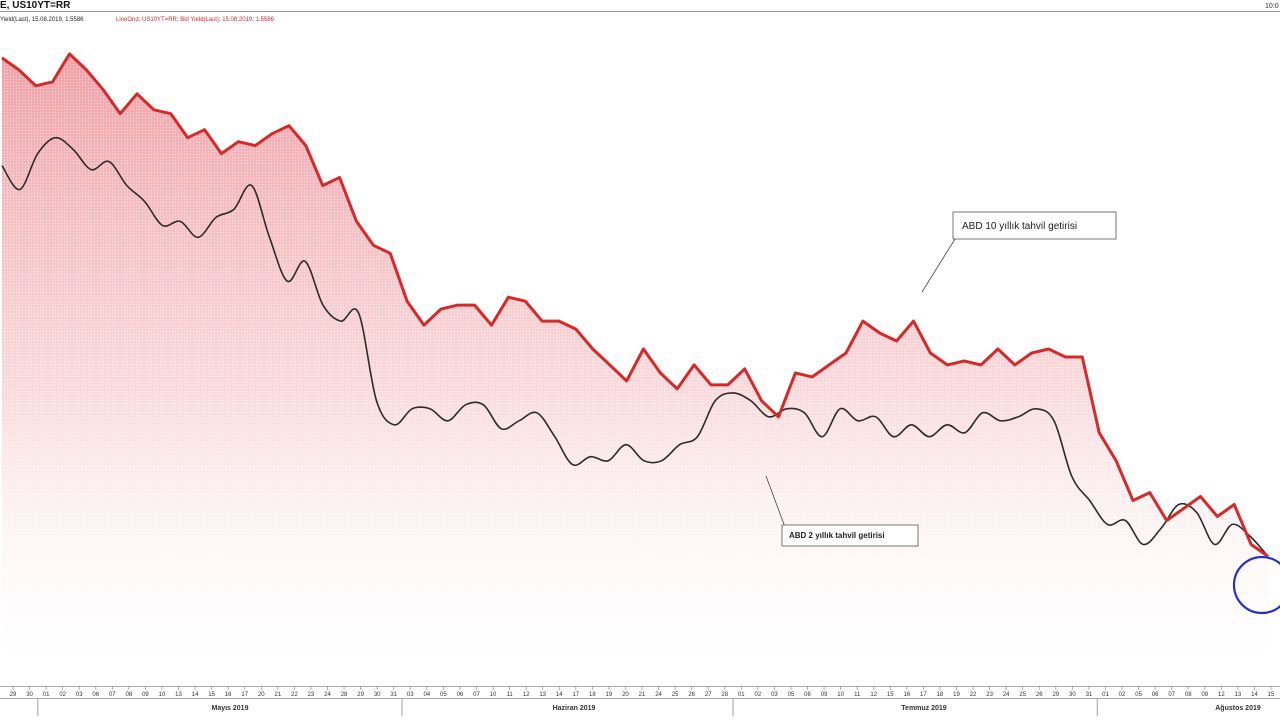 This screenshot has height=725, width=1280. Describe the element at coordinates (708, 695) in the screenshot. I see `x-tick-label: 27` at that location.